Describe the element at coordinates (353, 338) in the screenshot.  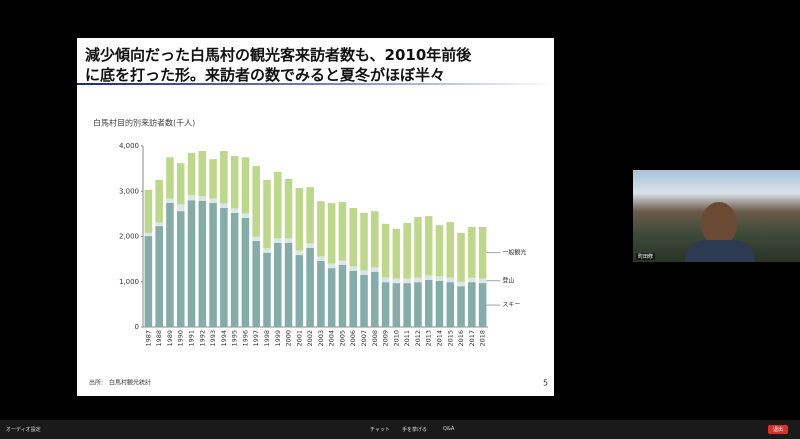
I see `x-tick-label: 2006` at that location.